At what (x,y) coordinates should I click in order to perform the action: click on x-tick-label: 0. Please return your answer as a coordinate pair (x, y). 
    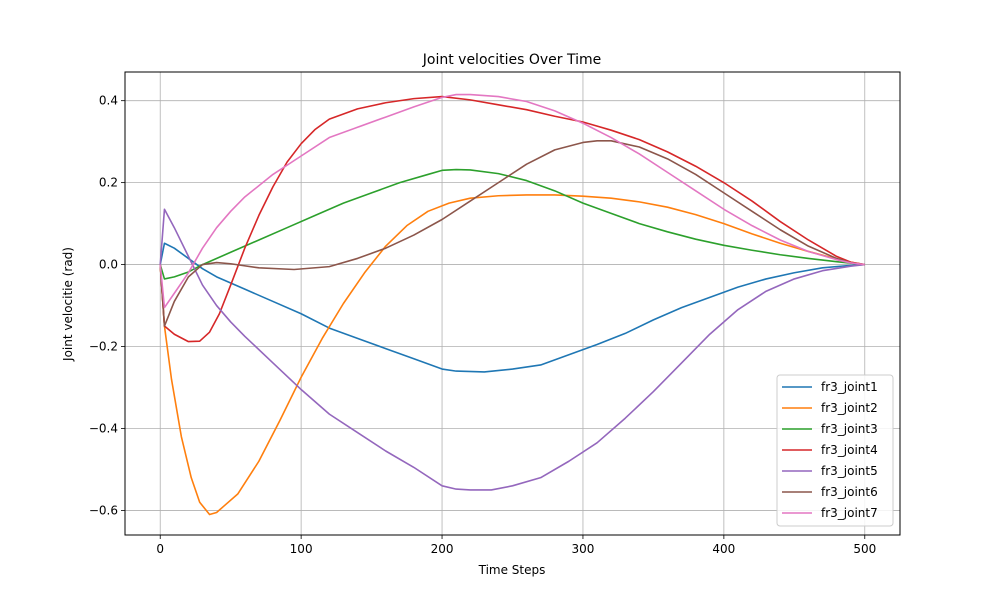
    Looking at the image, I should click on (160, 549).